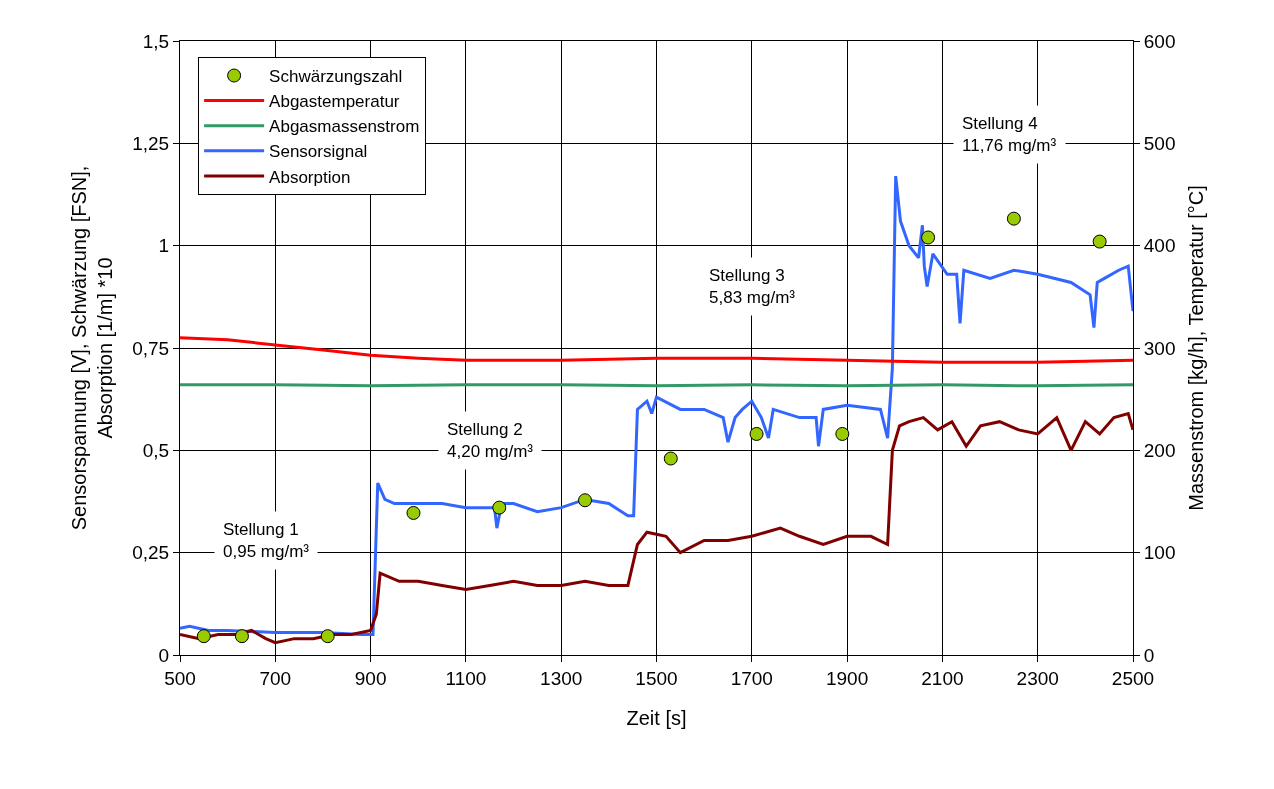  What do you see at coordinates (1009, 135) in the screenshot?
I see `annotation: Stellung 4 11,76 mg/m³` at bounding box center [1009, 135].